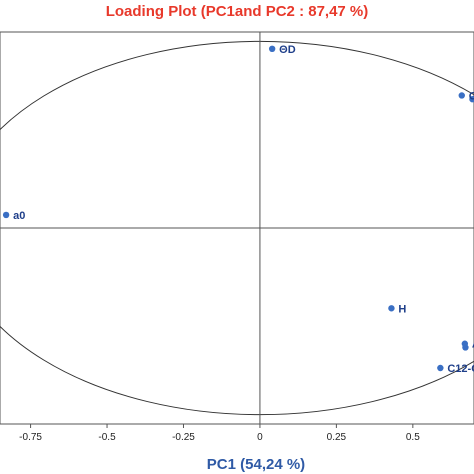 The width and height of the screenshot is (474, 474). Describe the element at coordinates (260, 437) in the screenshot. I see `x-tick-label: 0` at that location.